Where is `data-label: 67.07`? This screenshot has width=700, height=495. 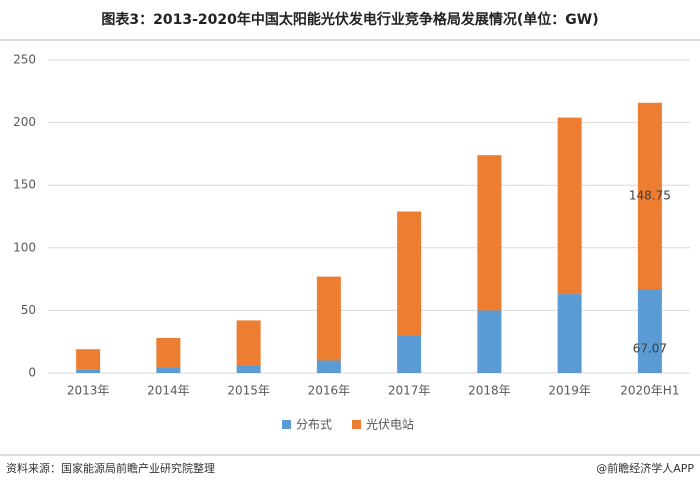
data-label: 67.07 is located at coordinates (650, 349).